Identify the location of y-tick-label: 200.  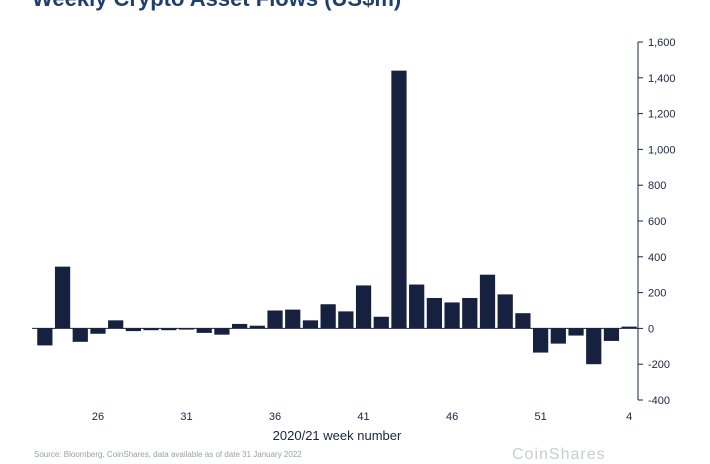
(657, 294).